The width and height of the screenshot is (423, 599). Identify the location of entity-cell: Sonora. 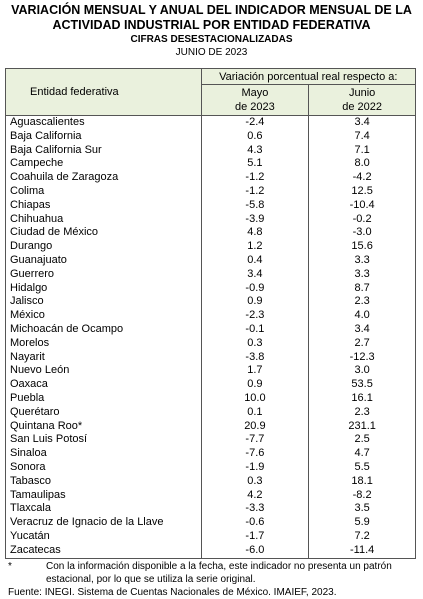
(103, 467).